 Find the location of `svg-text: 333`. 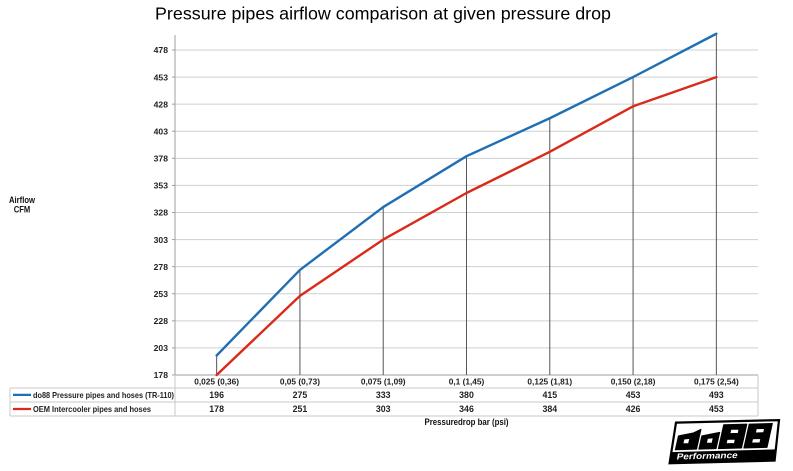

svg-text: 333 is located at coordinates (383, 395).